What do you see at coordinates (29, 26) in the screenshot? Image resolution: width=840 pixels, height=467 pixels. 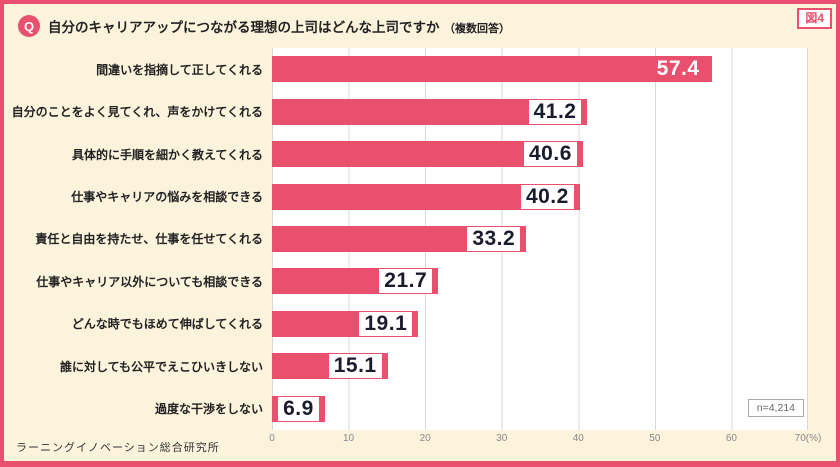 I see `question-badge-icon: Q` at bounding box center [29, 26].